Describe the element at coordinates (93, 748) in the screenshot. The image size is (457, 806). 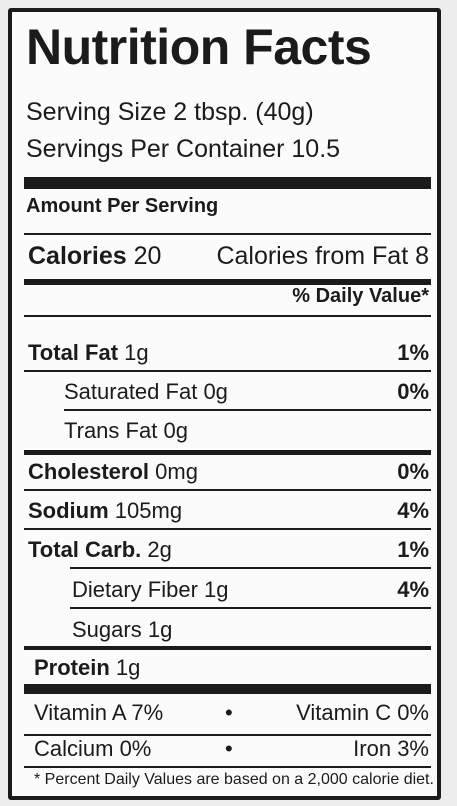
I see `calcium: Calcium 0%` at that location.